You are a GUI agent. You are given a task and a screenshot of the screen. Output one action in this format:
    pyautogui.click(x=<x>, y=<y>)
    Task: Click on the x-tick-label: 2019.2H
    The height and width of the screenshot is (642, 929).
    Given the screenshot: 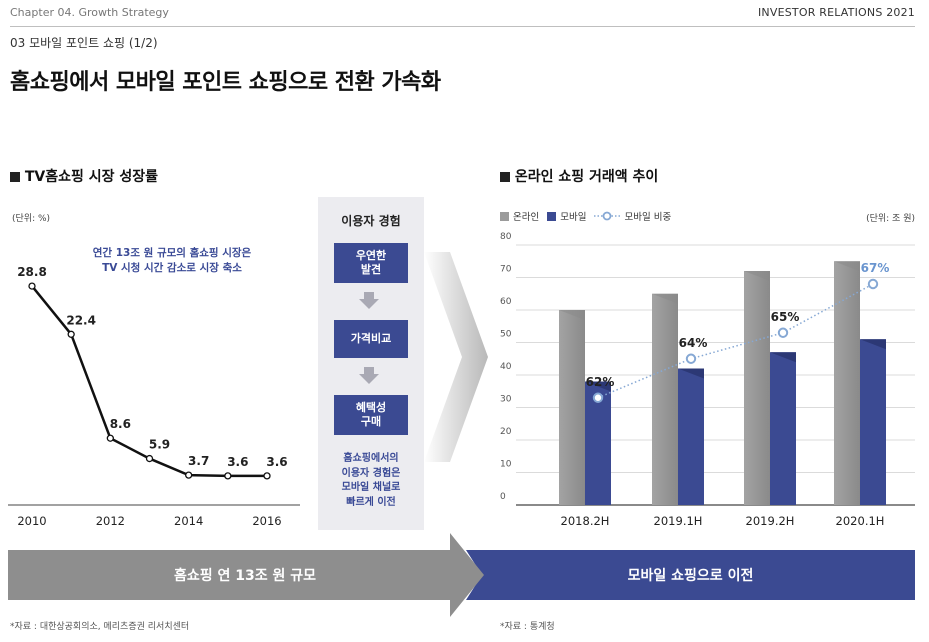 What is the action you would take?
    pyautogui.click(x=770, y=521)
    